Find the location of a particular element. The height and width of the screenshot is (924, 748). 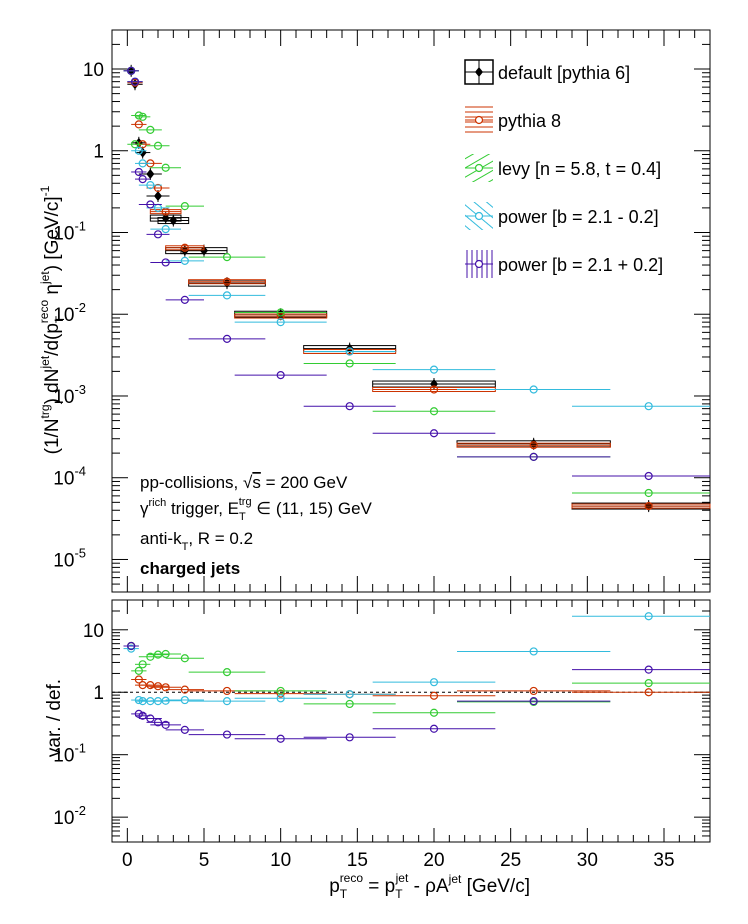

bottom-y-tick-label: 10⁻² is located at coordinates (69, 816).